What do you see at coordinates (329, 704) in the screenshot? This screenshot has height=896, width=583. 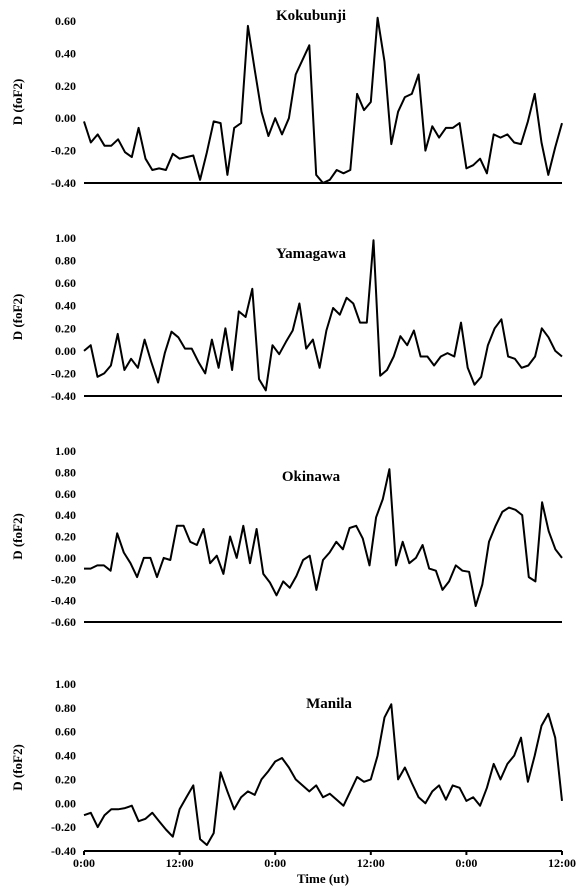 I see `panel-title: Manila` at bounding box center [329, 704].